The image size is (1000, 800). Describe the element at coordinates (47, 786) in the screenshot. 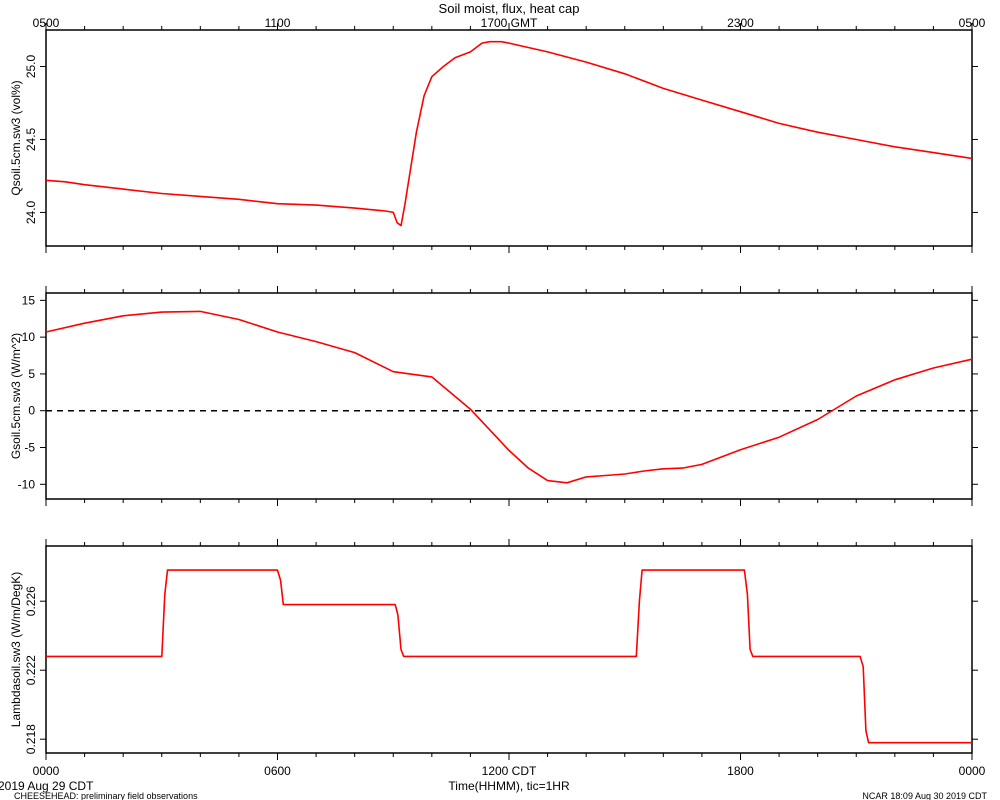

I see `start-date-label: 2019 Aug 29 CDT` at that location.